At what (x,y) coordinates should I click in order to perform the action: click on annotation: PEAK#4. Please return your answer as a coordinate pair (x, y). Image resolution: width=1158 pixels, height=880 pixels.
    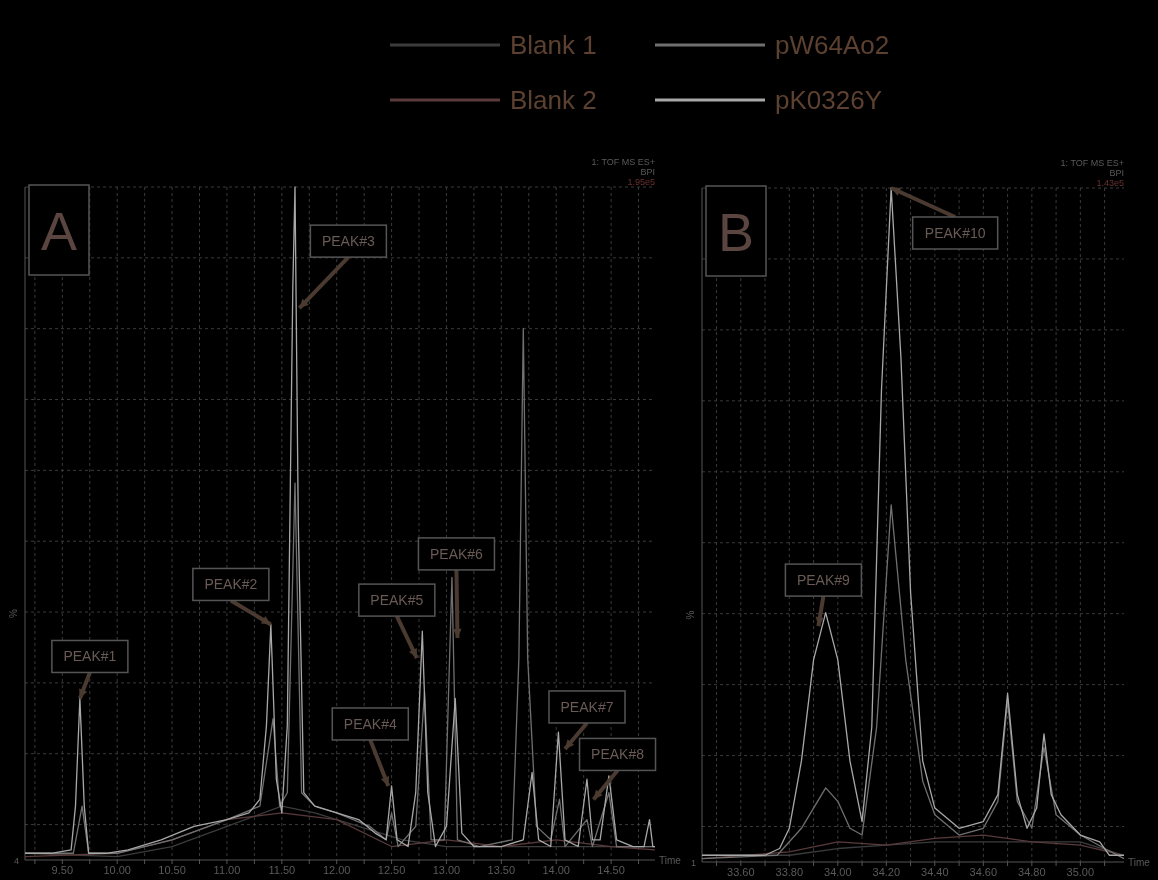
    Looking at the image, I should click on (370, 723).